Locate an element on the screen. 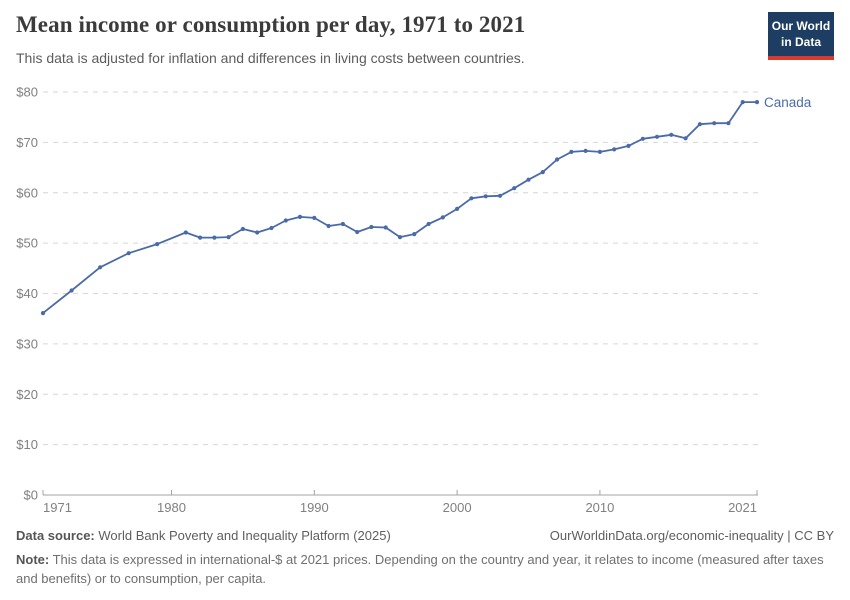 The height and width of the screenshot is (600, 850). entity-label: Canada is located at coordinates (788, 102).